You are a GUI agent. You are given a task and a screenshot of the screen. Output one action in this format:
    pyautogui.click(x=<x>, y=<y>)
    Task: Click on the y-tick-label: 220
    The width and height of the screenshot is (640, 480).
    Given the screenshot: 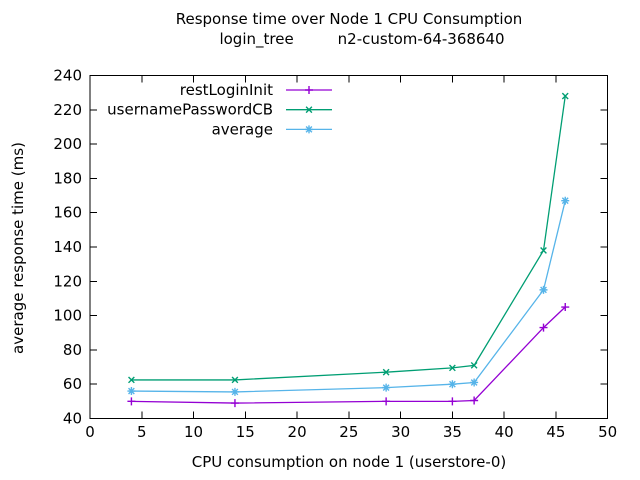 What is the action you would take?
    pyautogui.click(x=67, y=110)
    